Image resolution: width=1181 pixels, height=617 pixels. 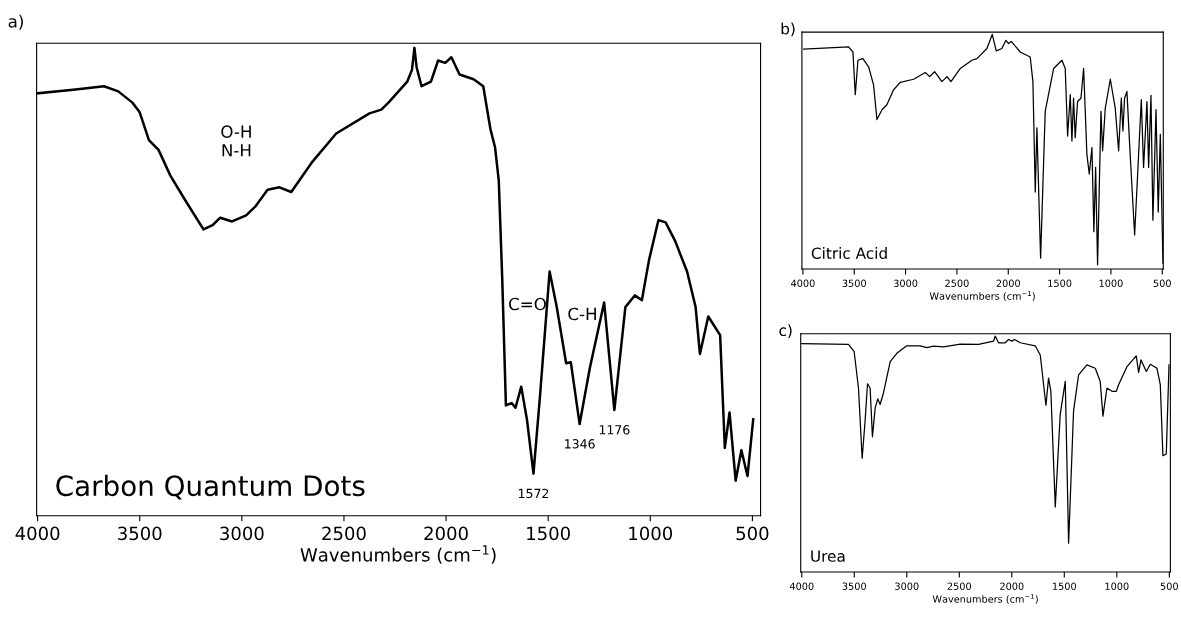 I want to click on text: Citric Acid, so click(x=849, y=253).